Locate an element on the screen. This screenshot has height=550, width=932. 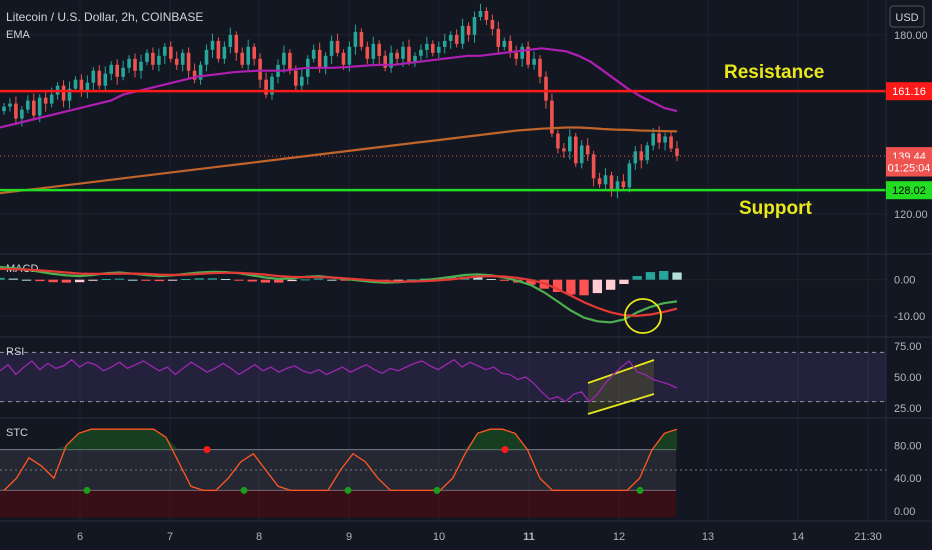
time-tick-label: 11 is located at coordinates (529, 537).